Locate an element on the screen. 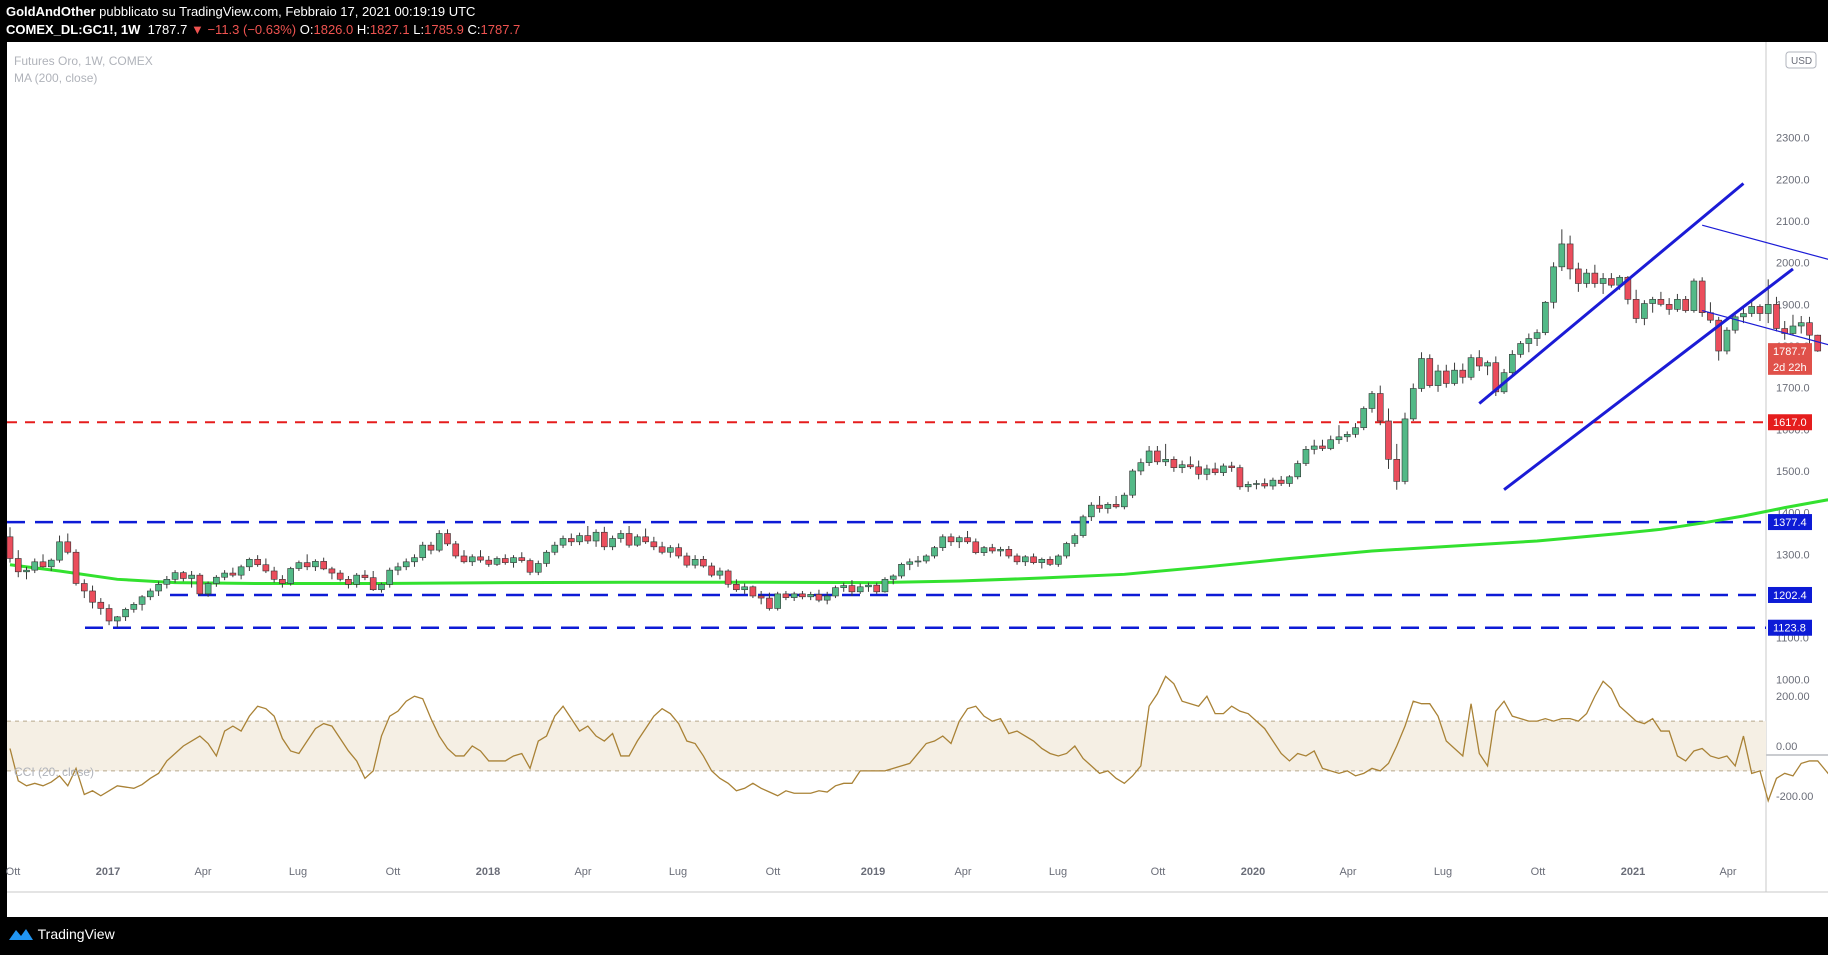 The height and width of the screenshot is (955, 1828). cci-line is located at coordinates (918, 739).